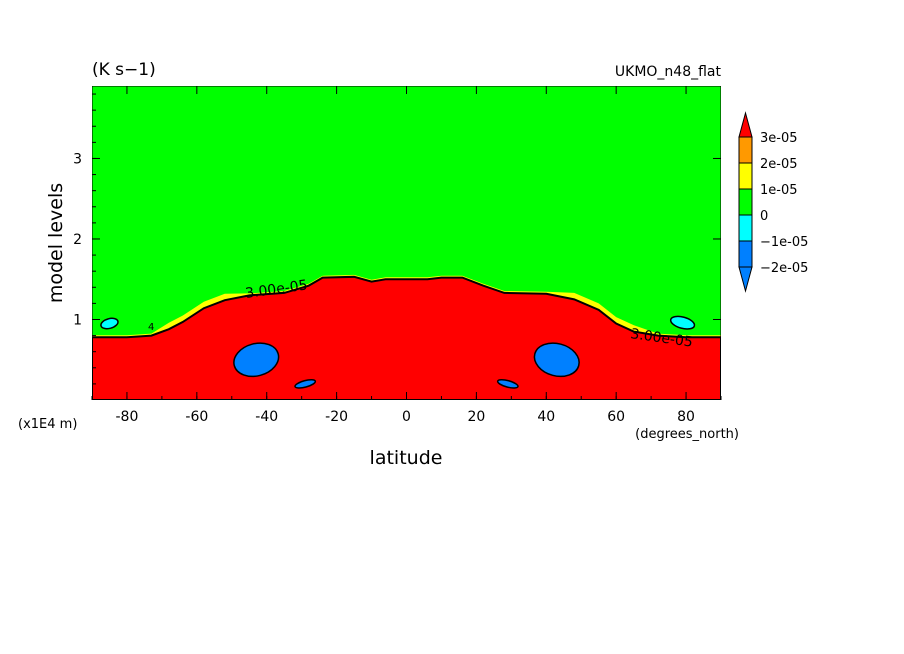 This screenshot has height=654, width=904. Describe the element at coordinates (266, 417) in the screenshot. I see `x-tick-label: -40` at that location.